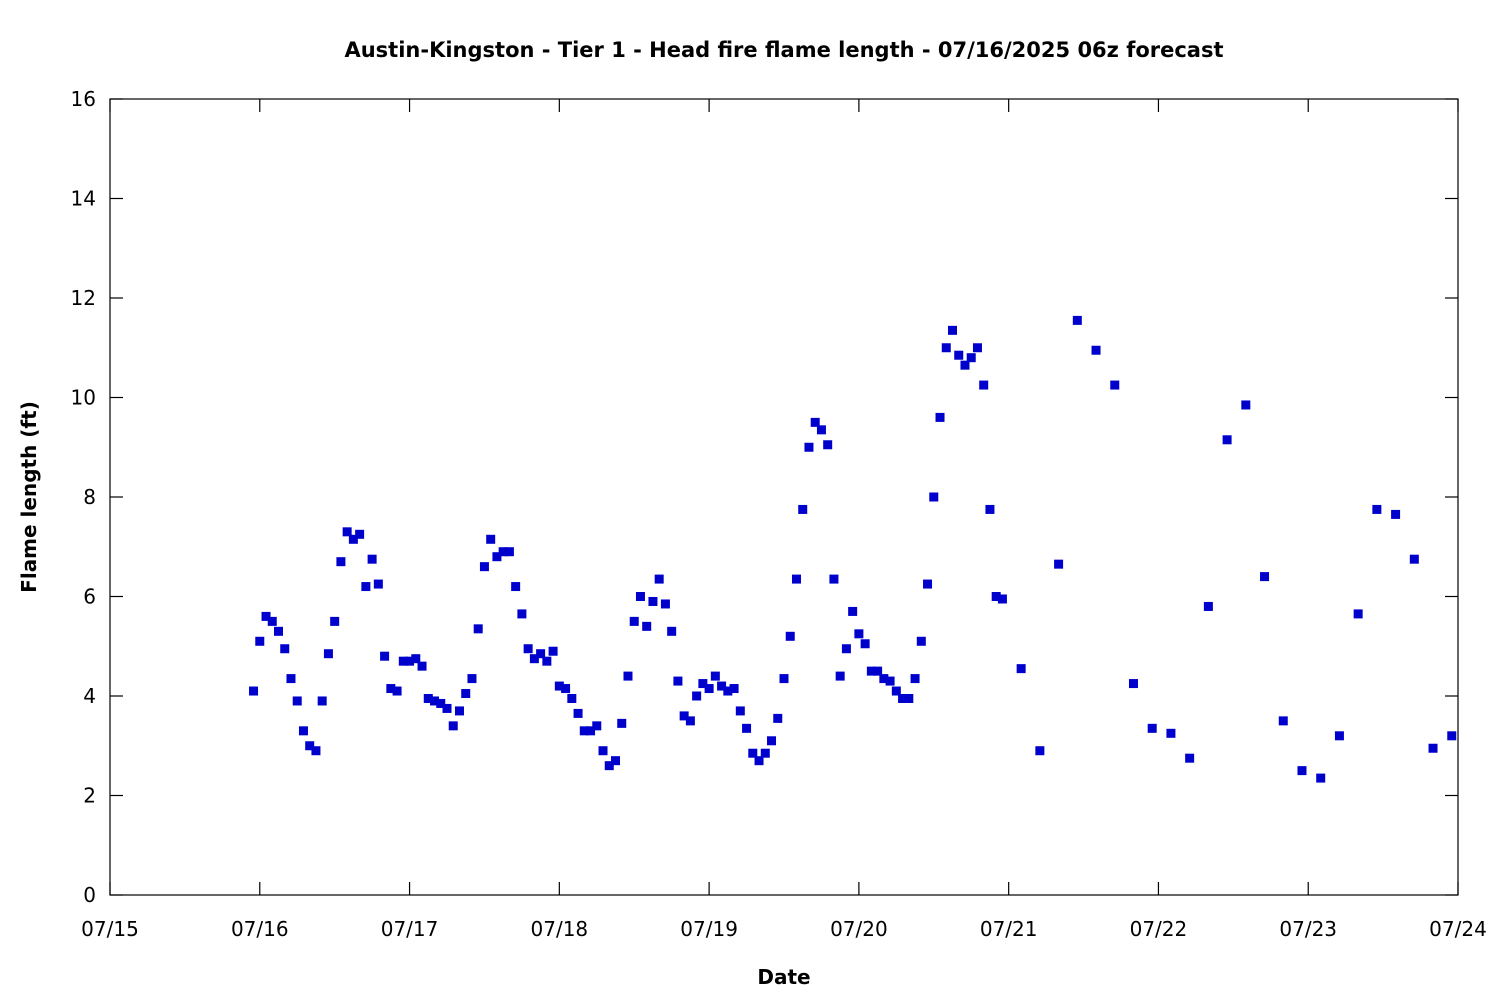 The image size is (1500, 1000). I want to click on y-tick-label: 8, so click(89, 497).